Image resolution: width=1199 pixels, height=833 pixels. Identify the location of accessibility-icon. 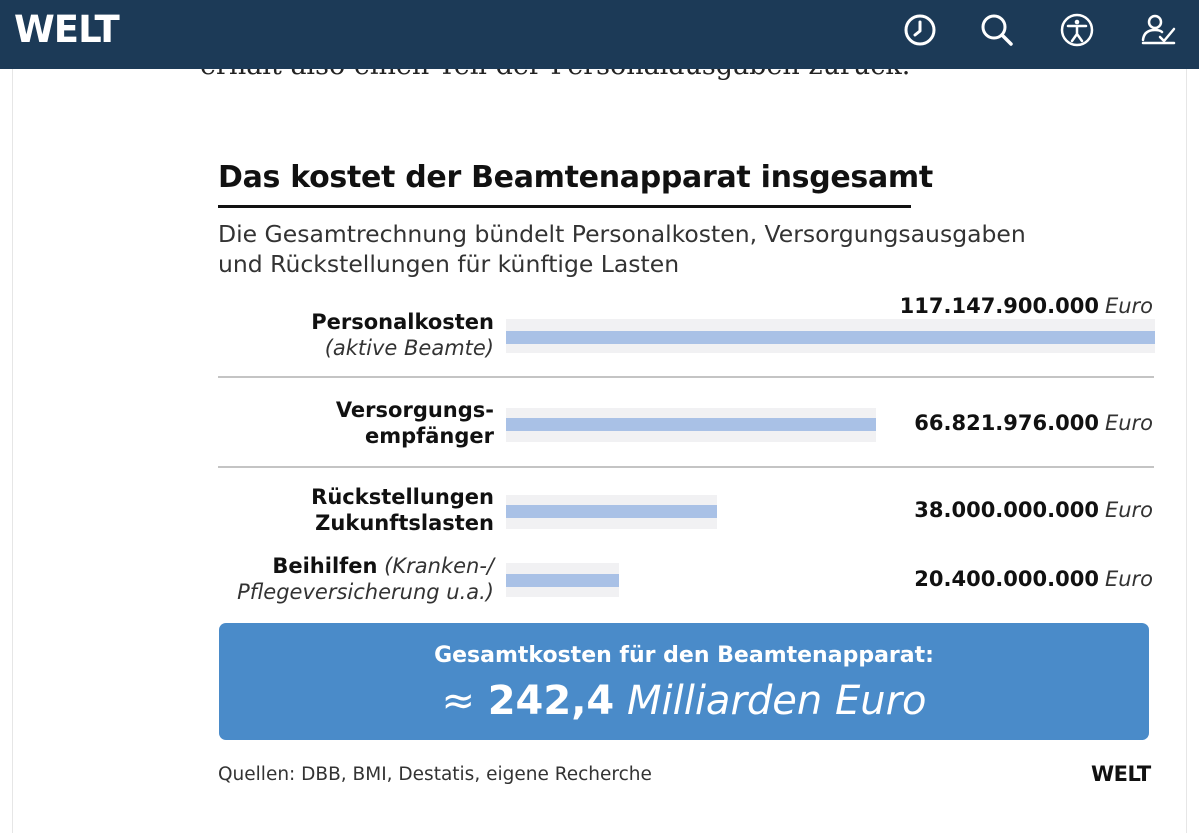
(1077, 30).